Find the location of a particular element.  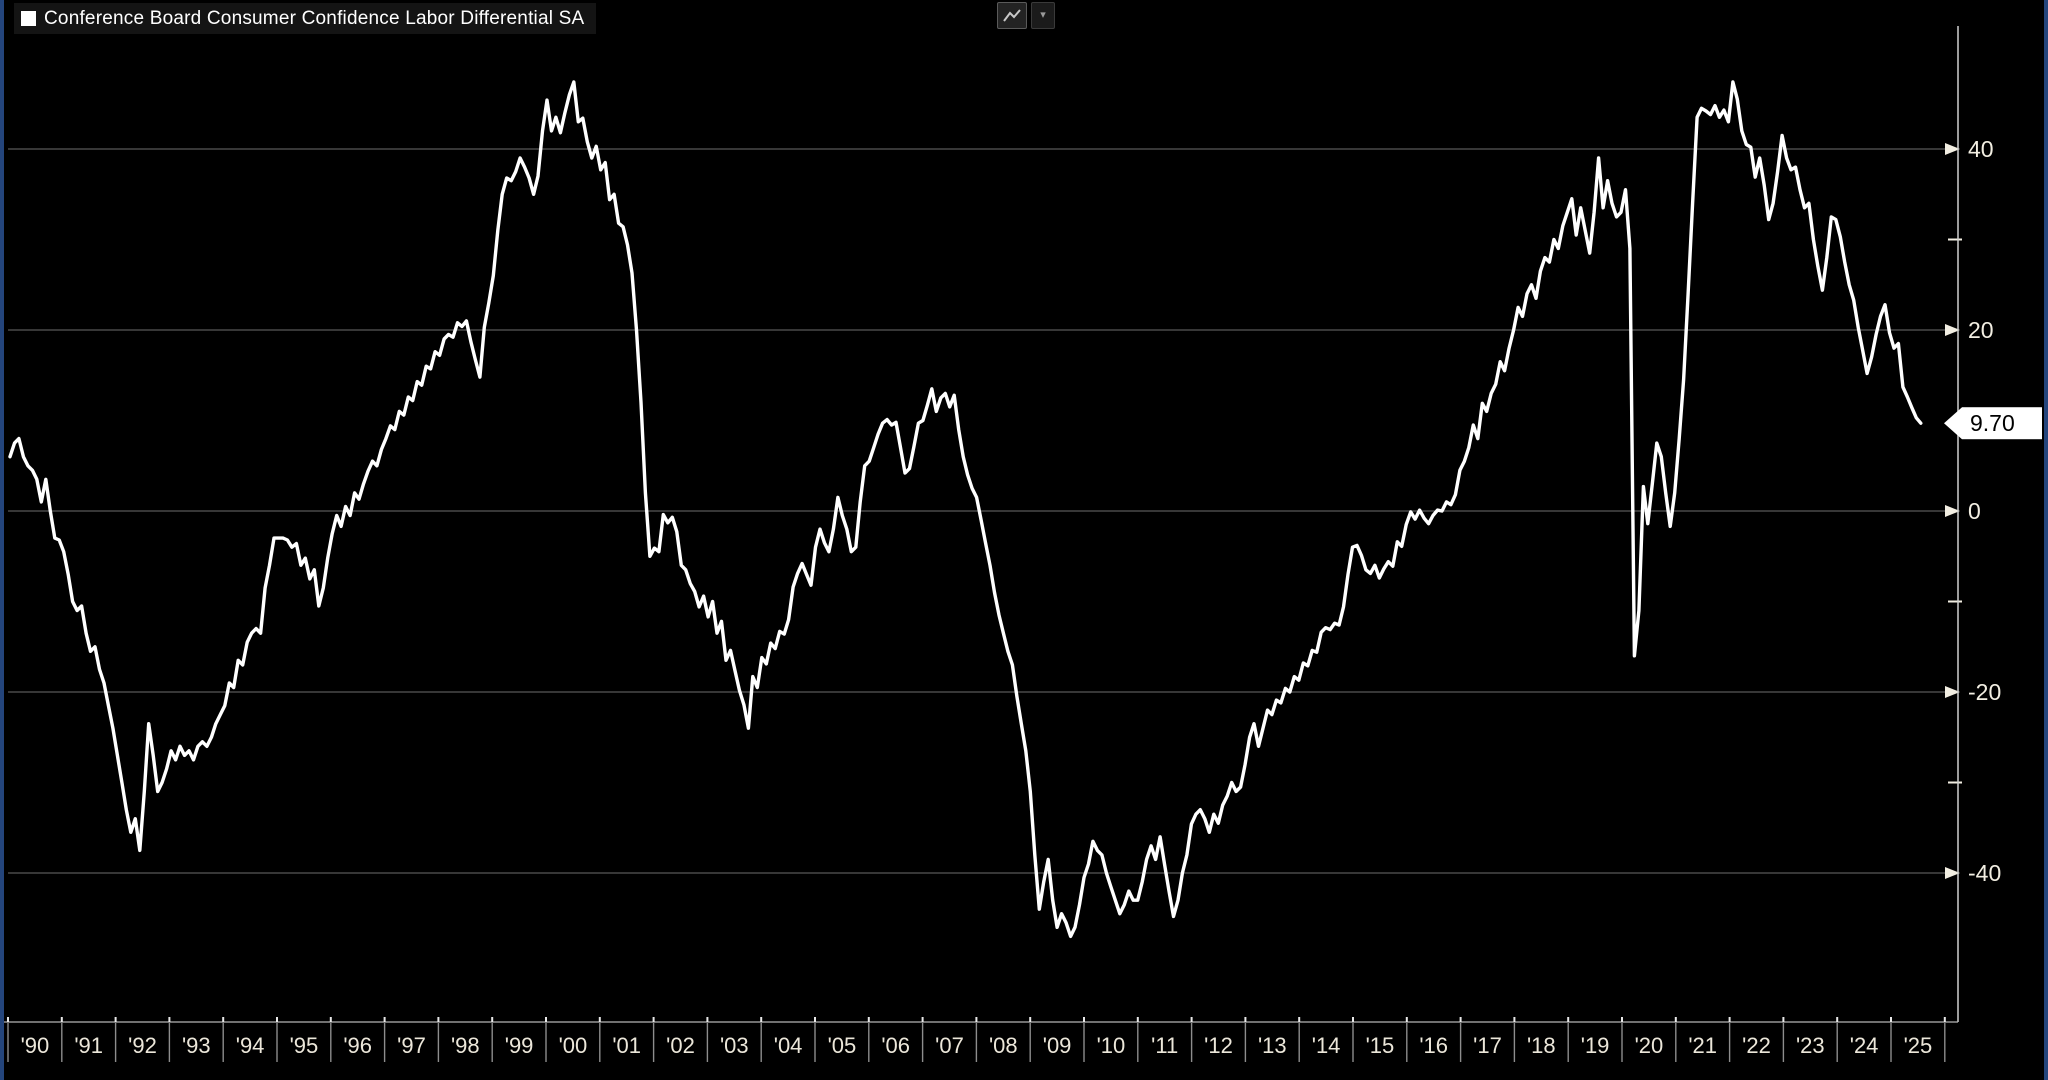

x-axis-label: '94 is located at coordinates (250, 1045).